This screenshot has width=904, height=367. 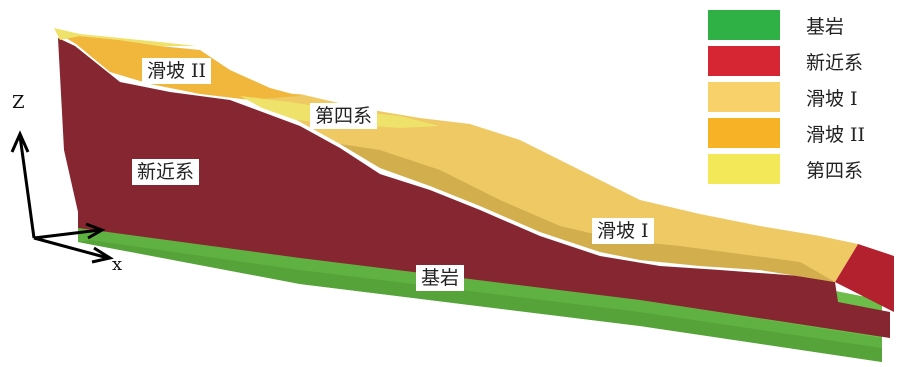 What do you see at coordinates (864, 278) in the screenshot?
I see `neogene-right-face` at bounding box center [864, 278].